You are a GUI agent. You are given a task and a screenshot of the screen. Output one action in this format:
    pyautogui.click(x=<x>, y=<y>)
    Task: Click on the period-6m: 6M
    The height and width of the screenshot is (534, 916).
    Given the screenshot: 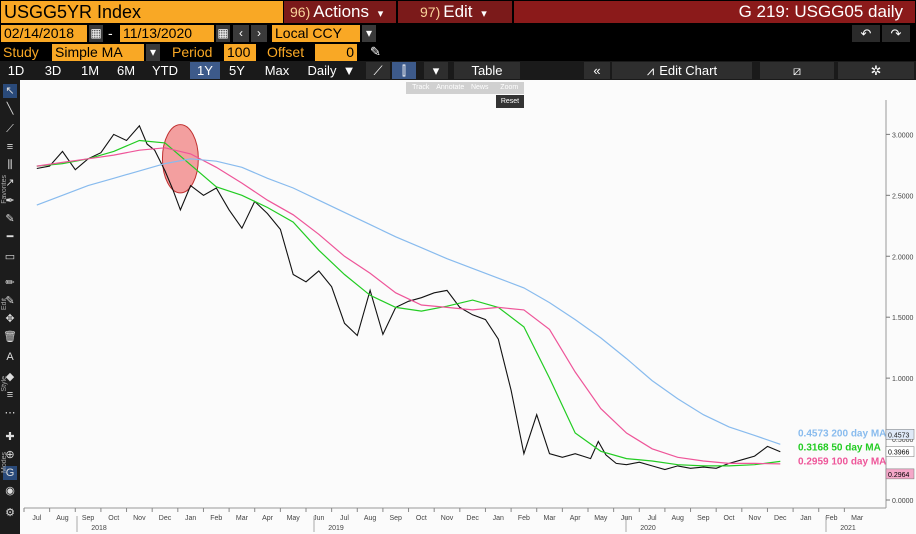 What is the action you would take?
    pyautogui.click(x=126, y=70)
    